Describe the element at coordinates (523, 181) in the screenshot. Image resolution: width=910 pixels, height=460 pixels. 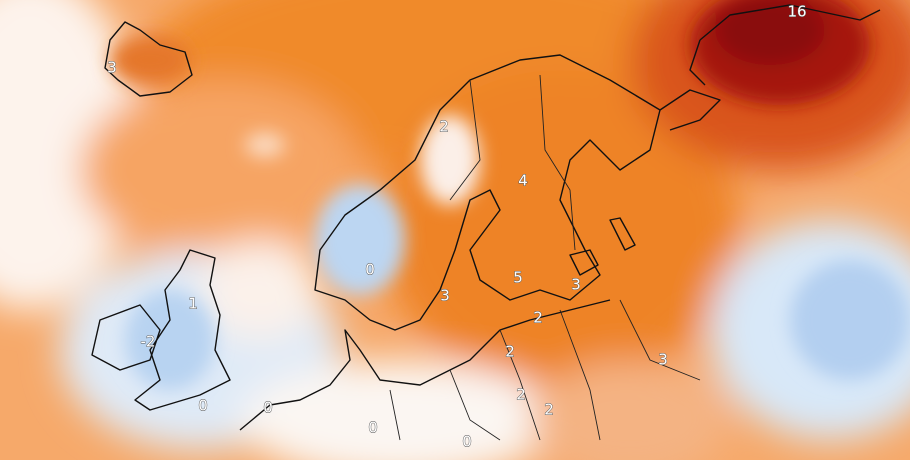
I see `map-label: 4` at that location.